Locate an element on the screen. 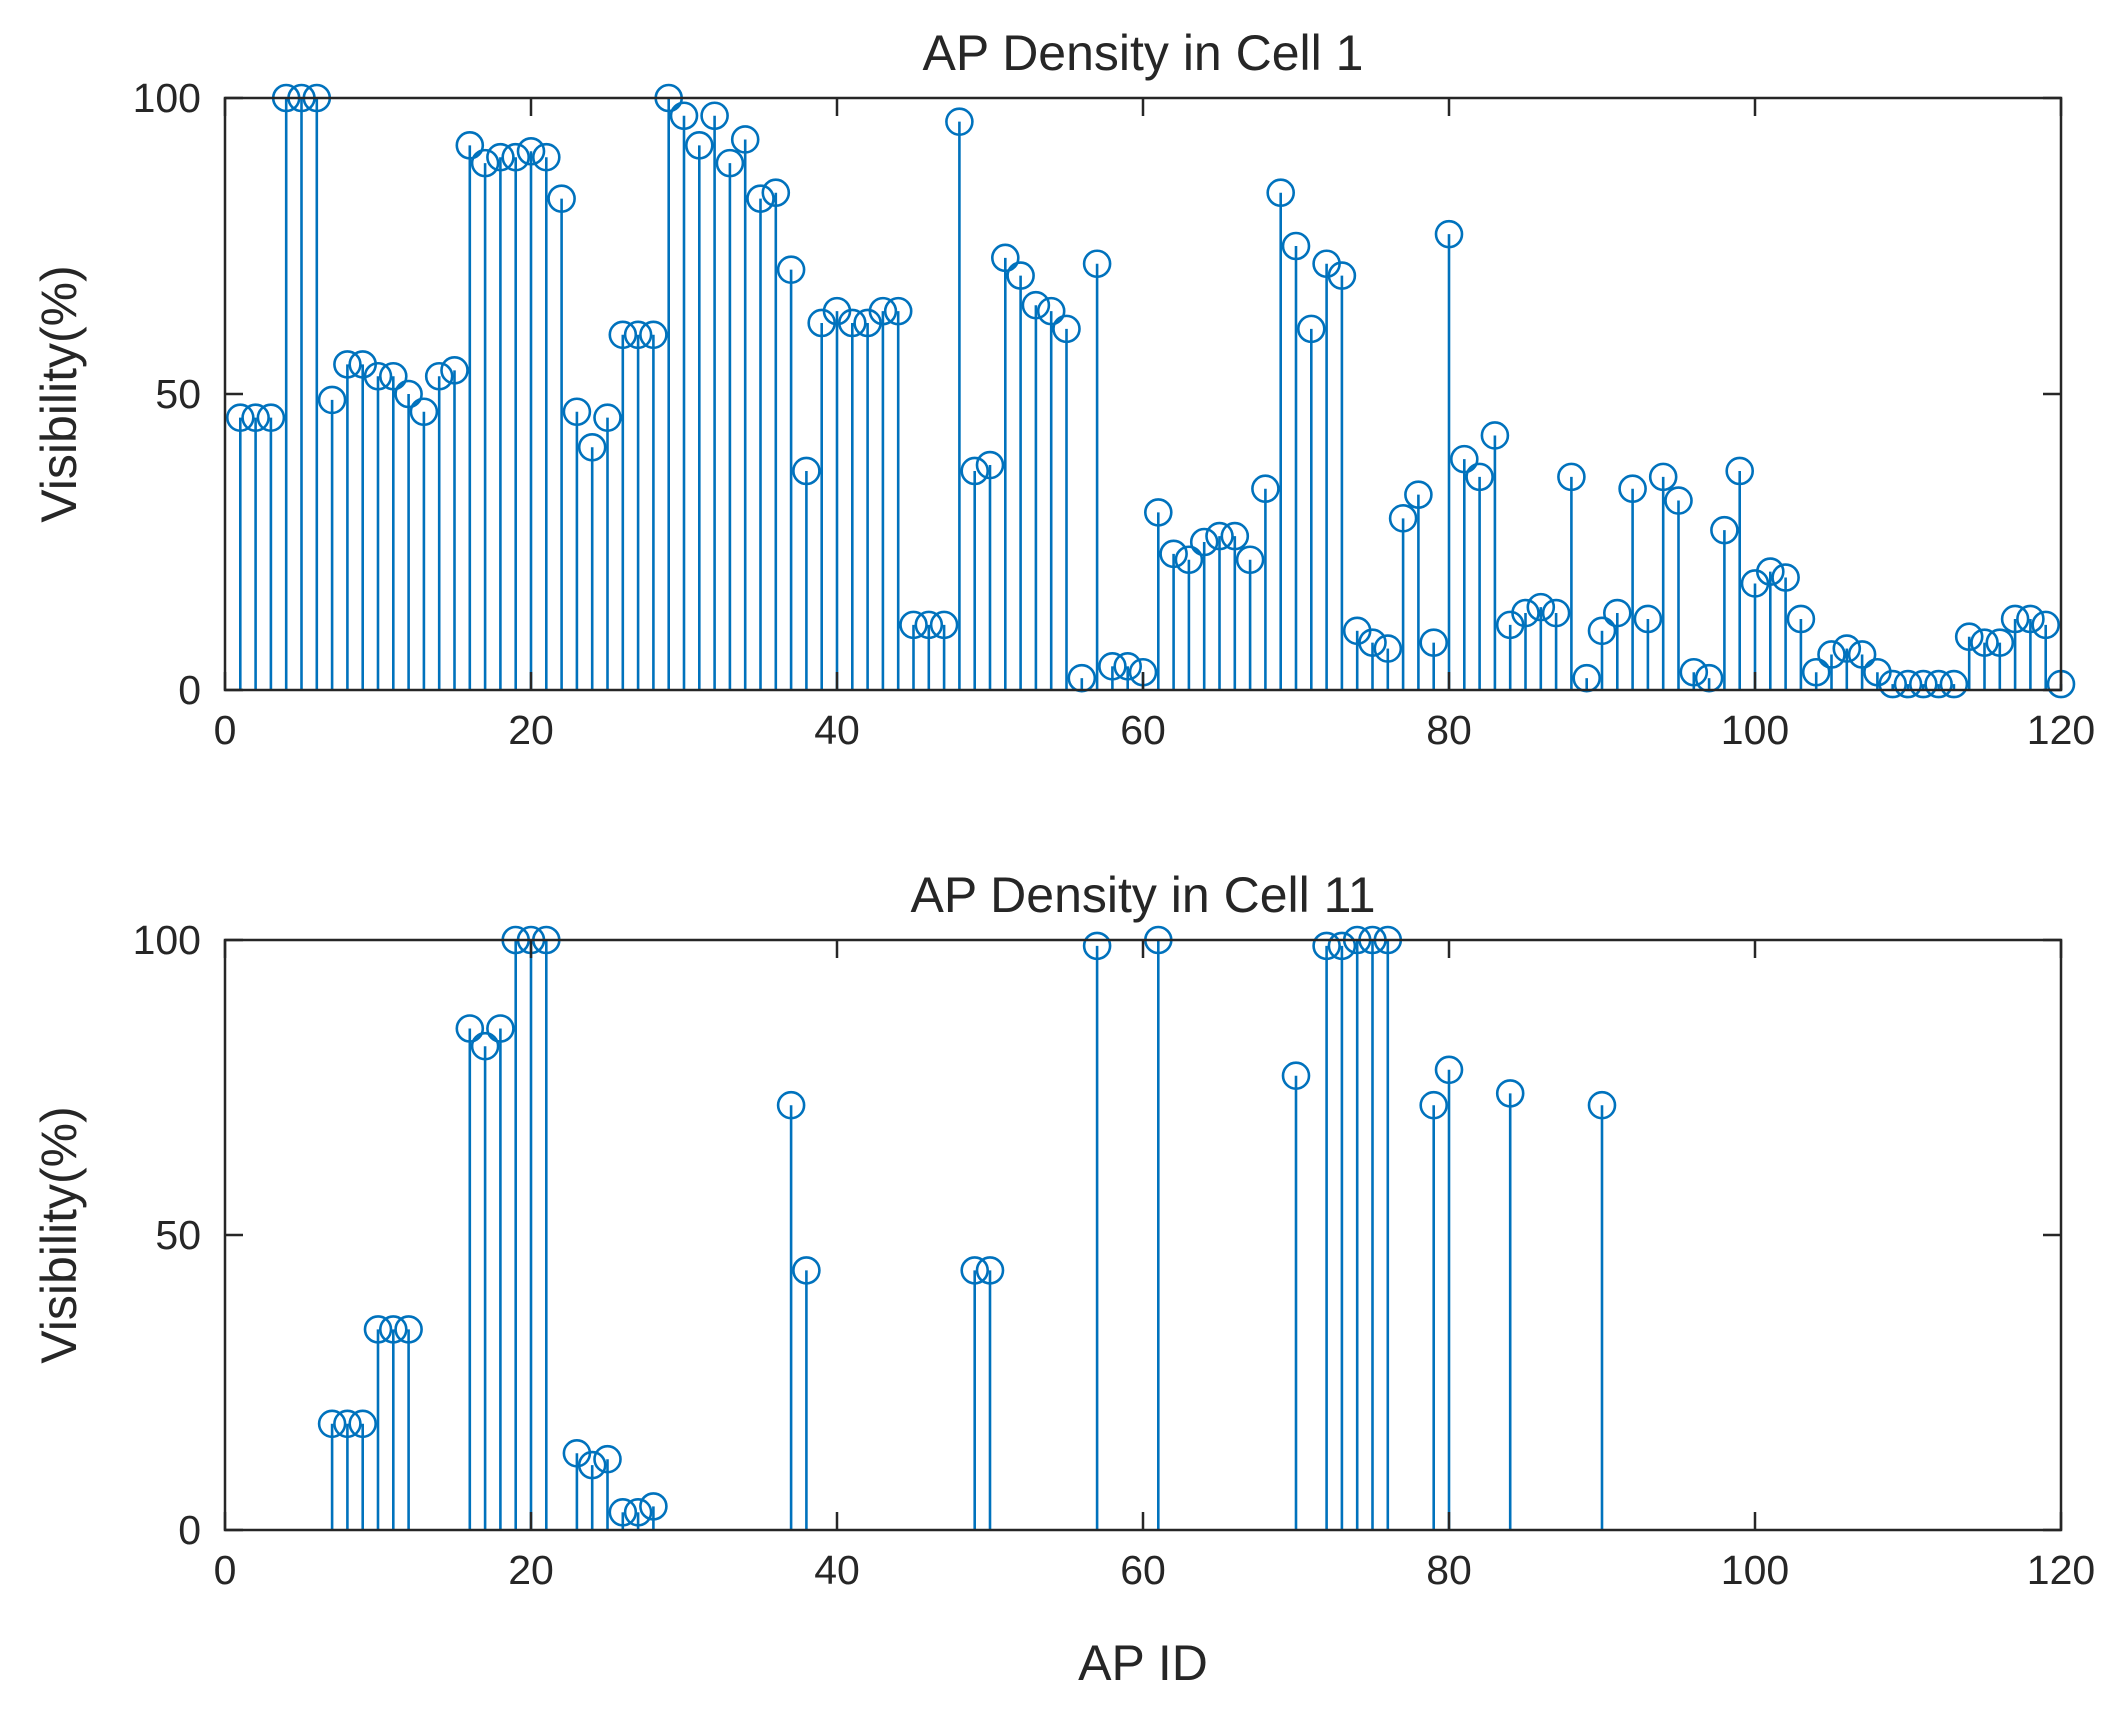 Image resolution: width=2119 pixels, height=1717 pixels. x-tick-label: 40 is located at coordinates (837, 730).